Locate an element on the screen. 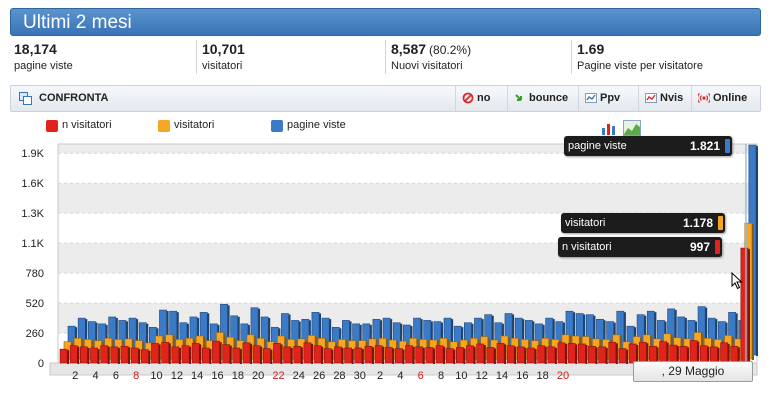  toolbar-button-ppv: Ppv is located at coordinates (608, 98).